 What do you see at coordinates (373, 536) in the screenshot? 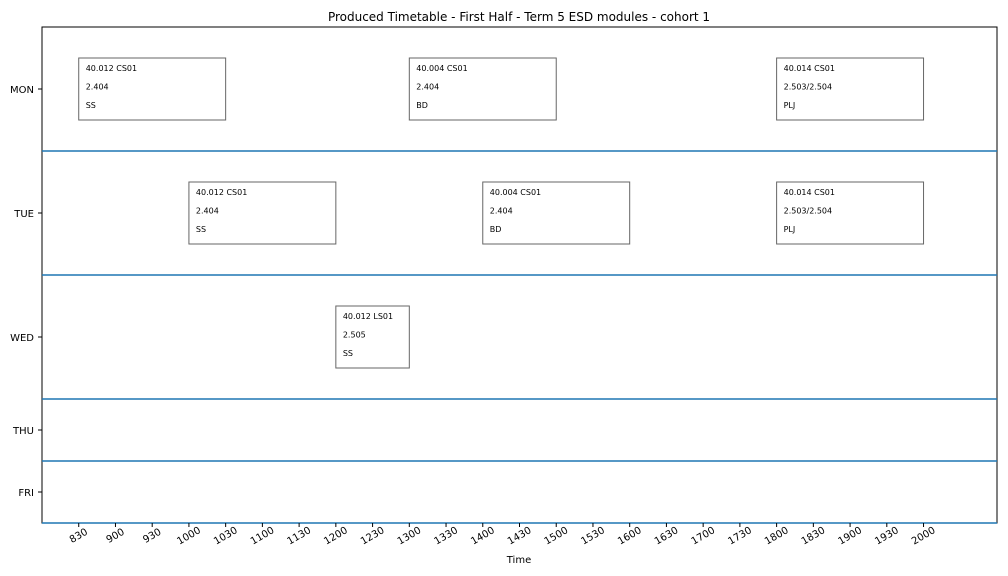
I see `x-tick-label: 1230` at bounding box center [373, 536].